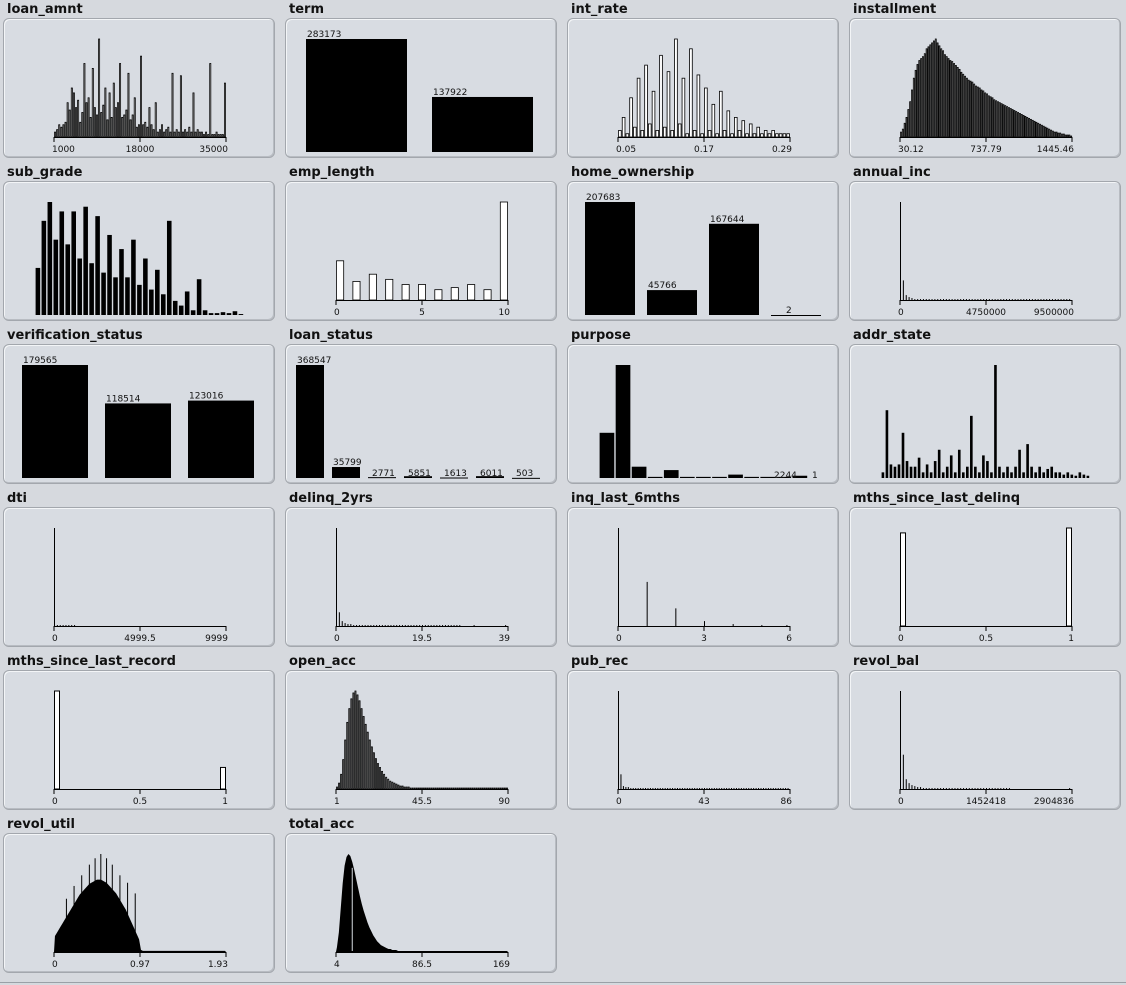 This screenshot has width=1126, height=985. I want to click on panel-loan_amnt: loan_amnt 1000 18000 35000, so click(139, 80).